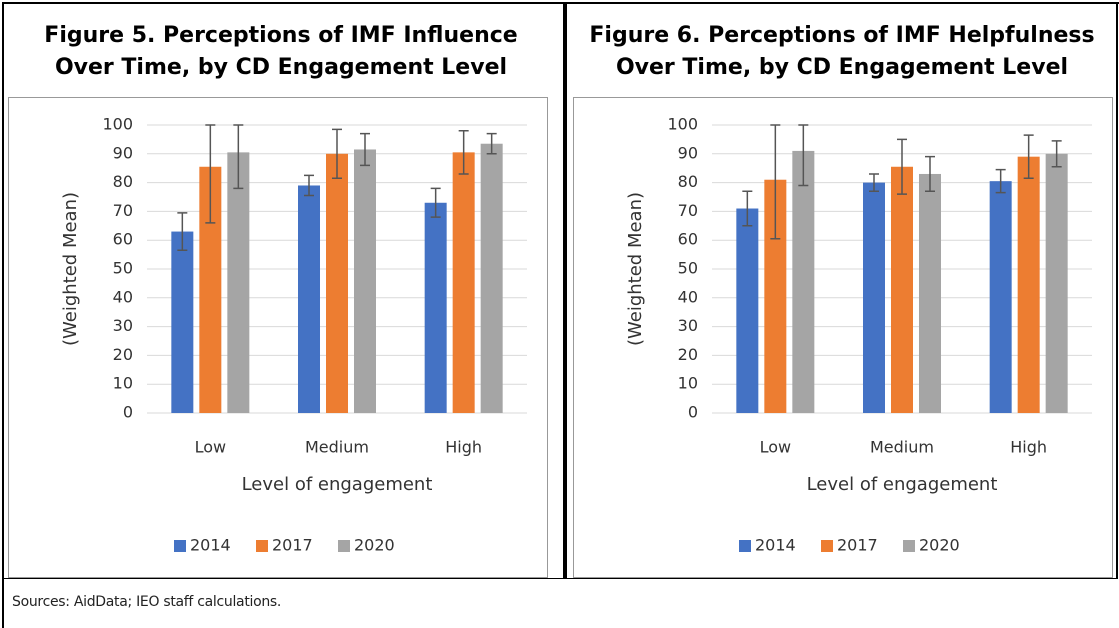 The height and width of the screenshot is (628, 1119). What do you see at coordinates (565, 290) in the screenshot?
I see `divider` at bounding box center [565, 290].